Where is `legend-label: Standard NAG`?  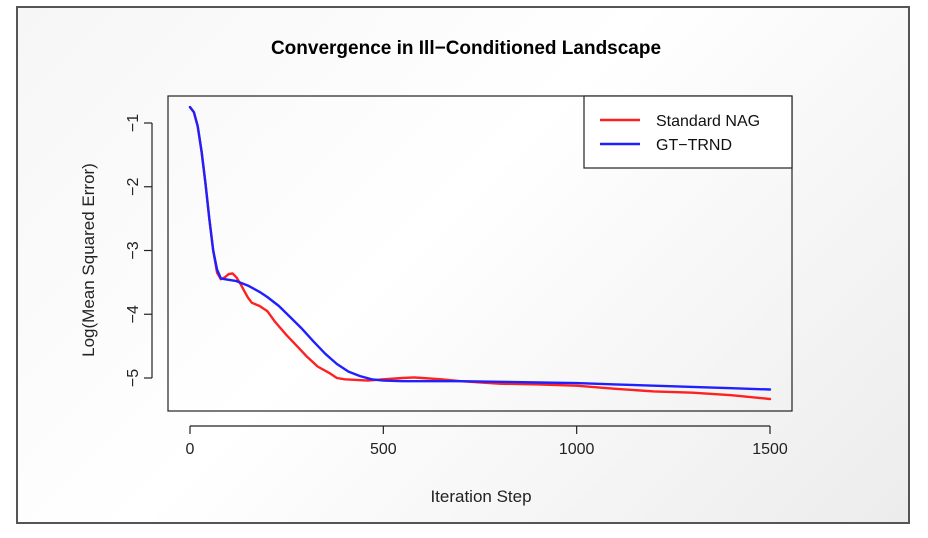
legend-label: Standard NAG is located at coordinates (708, 121).